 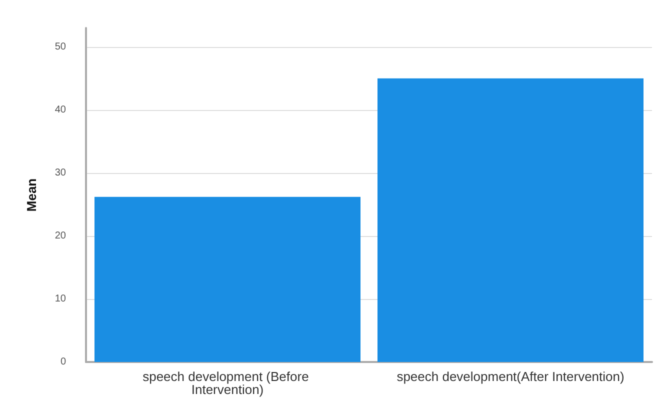 I want to click on x-tick-label: speech development (Before Intervention), so click(x=227, y=383).